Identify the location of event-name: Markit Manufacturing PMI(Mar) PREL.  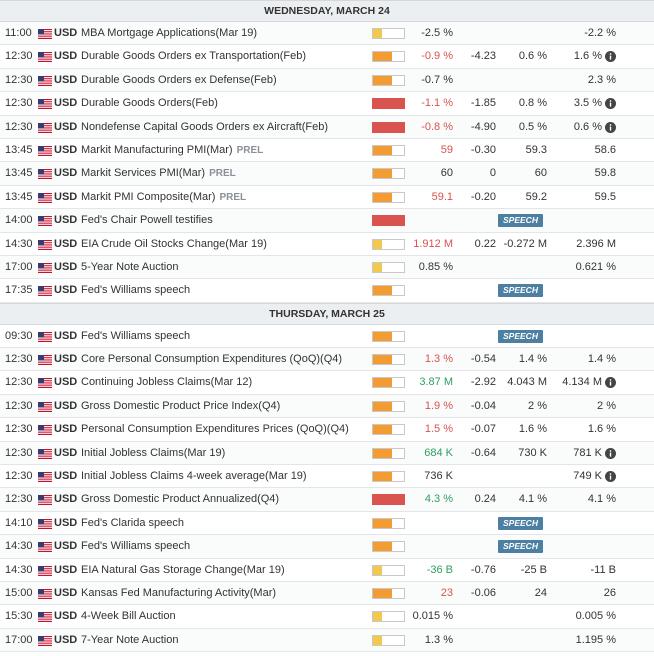
(226, 150).